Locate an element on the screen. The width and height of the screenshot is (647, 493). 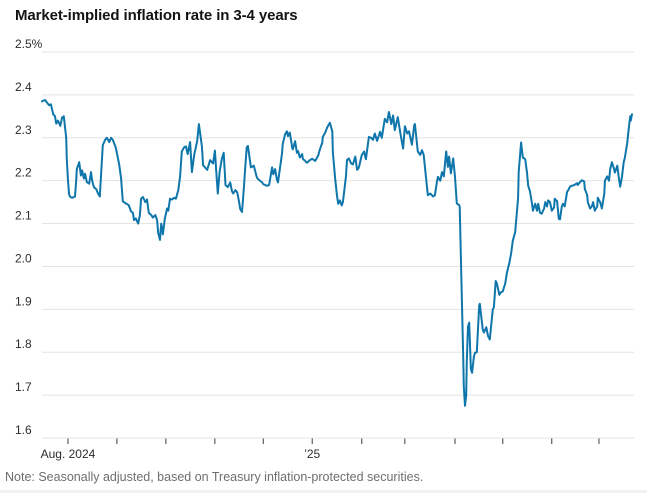
y-axis-label: 1.7 is located at coordinates (23, 387).